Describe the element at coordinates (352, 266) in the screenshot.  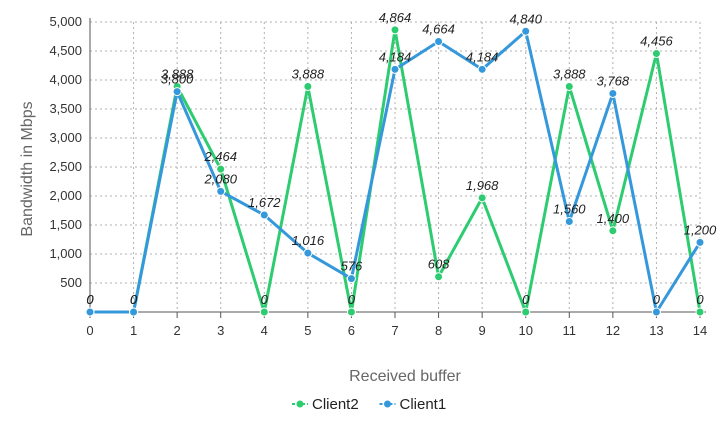
I see `data-label-client1: 576` at that location.